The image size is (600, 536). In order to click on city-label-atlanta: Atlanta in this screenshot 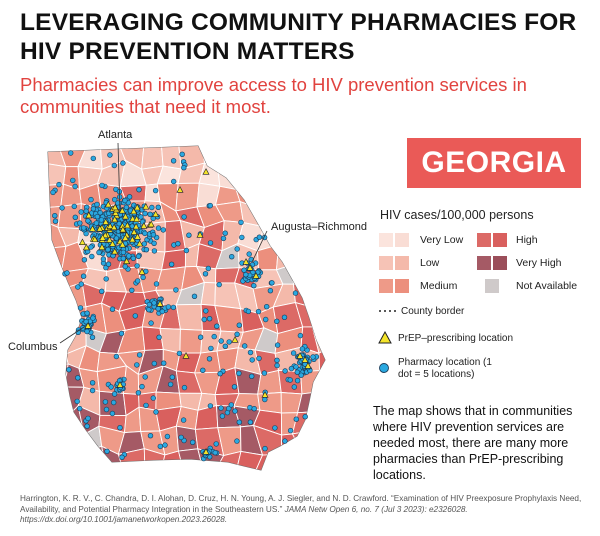, I will do `click(115, 135)`.